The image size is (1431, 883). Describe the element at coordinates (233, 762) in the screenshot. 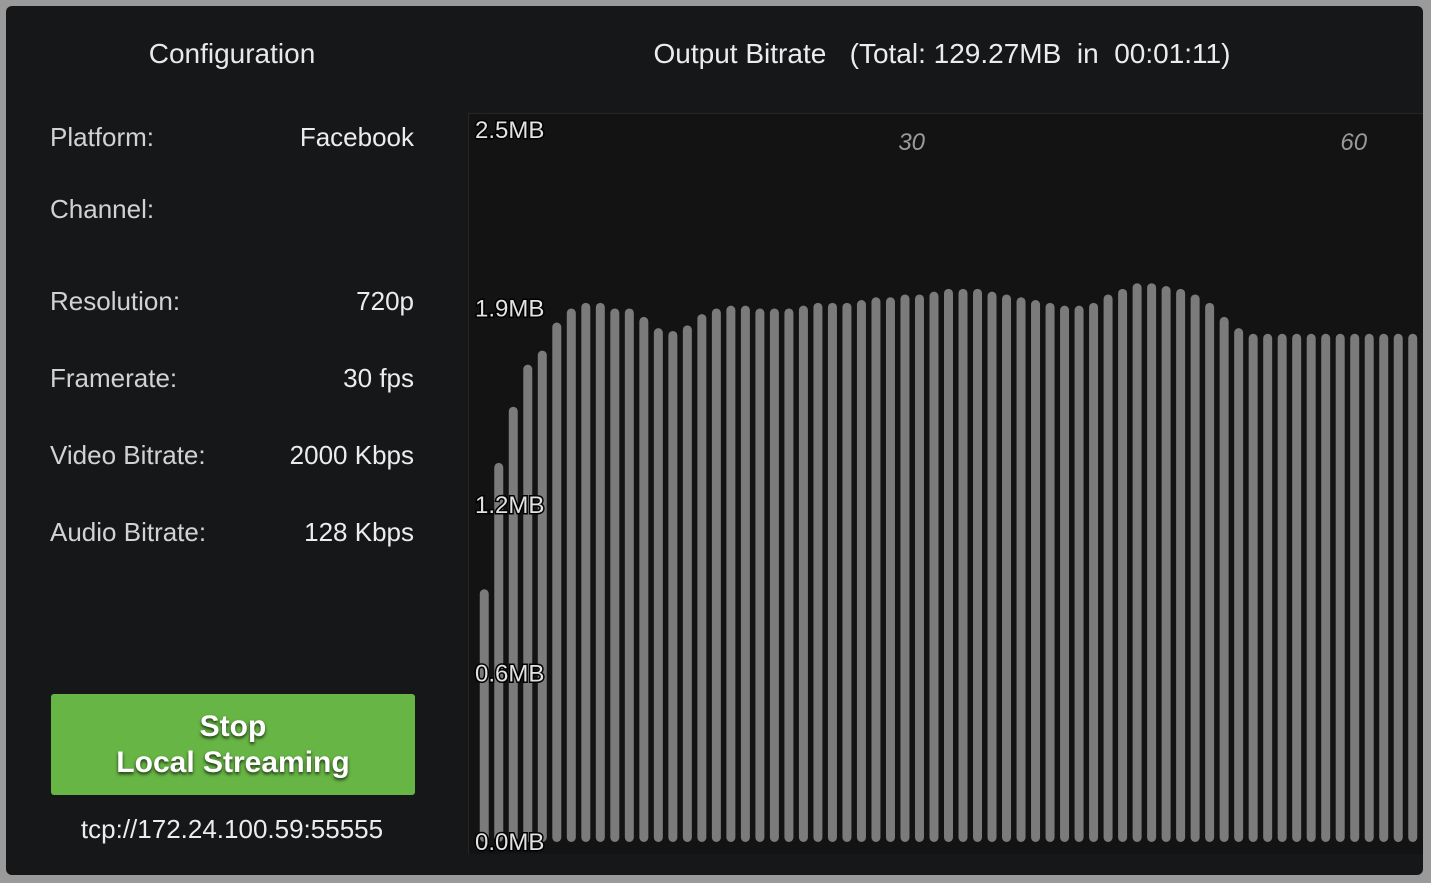

I see `stop-button-line2: Local Streaming` at that location.